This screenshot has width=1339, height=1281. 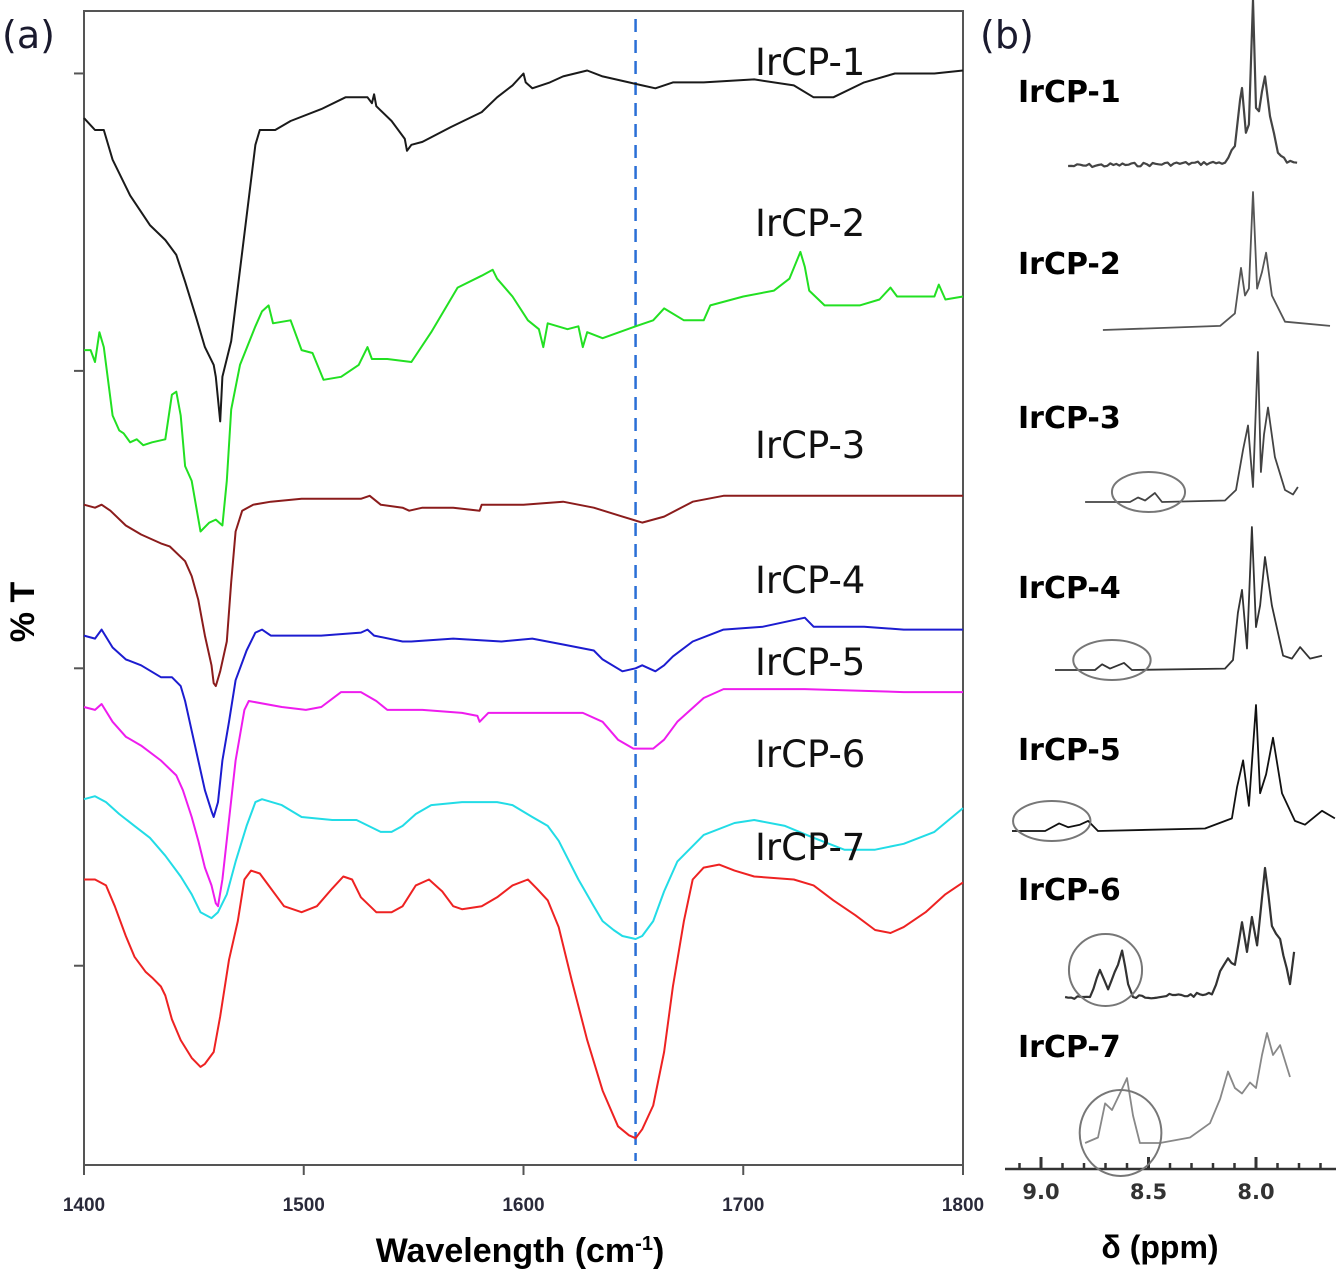 What do you see at coordinates (644, 1244) in the screenshot?
I see `x-axis-title-superscript: -1` at bounding box center [644, 1244].